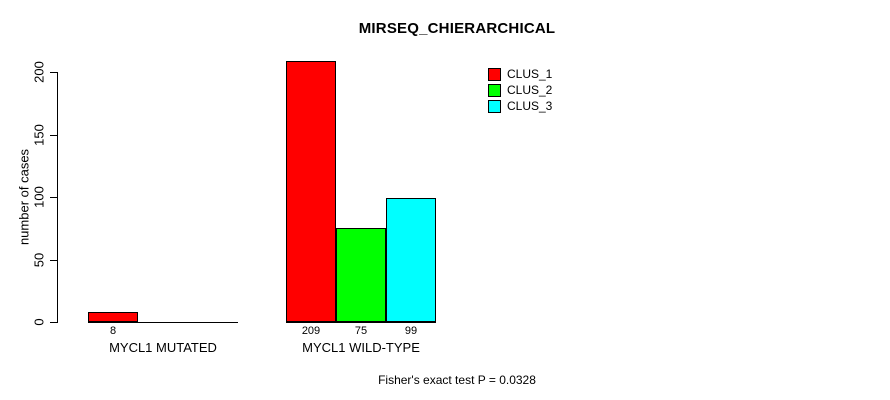 The height and width of the screenshot is (400, 890). I want to click on y-tick-label-50: 50, so click(39, 259).